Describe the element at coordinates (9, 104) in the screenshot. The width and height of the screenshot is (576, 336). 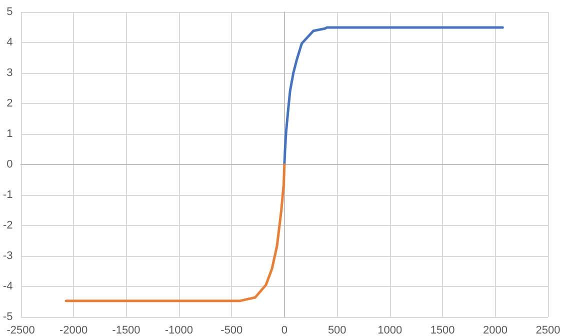
I see `y-tick-label: 2` at that location.